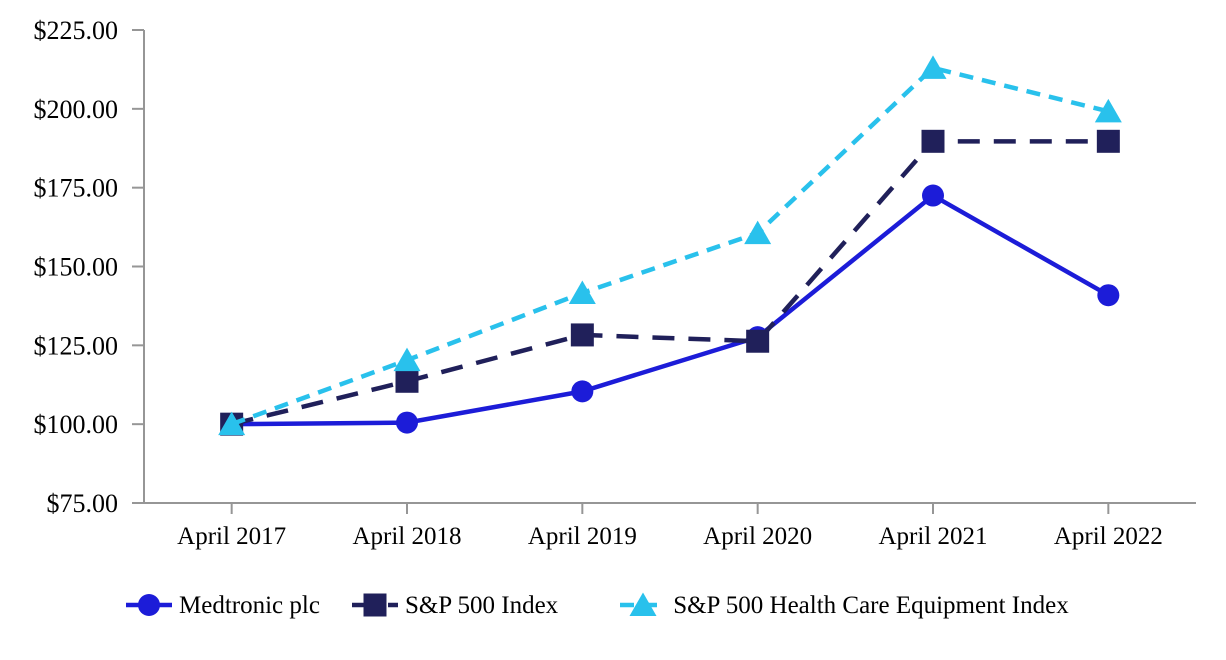 This screenshot has height=660, width=1226. What do you see at coordinates (76, 30) in the screenshot?
I see `y-tick-label: $225.00` at bounding box center [76, 30].